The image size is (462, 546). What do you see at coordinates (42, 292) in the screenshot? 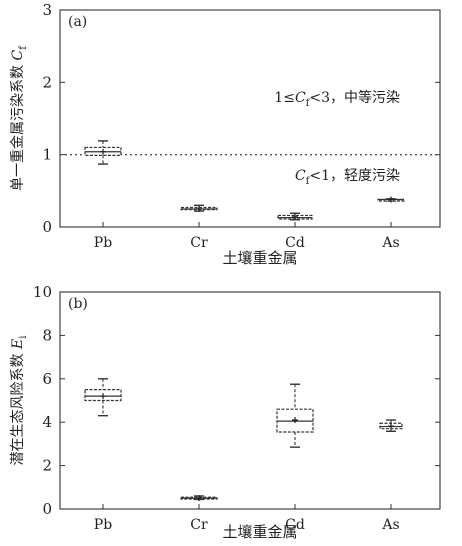
I see `y-tick-label: 10` at bounding box center [42, 292].